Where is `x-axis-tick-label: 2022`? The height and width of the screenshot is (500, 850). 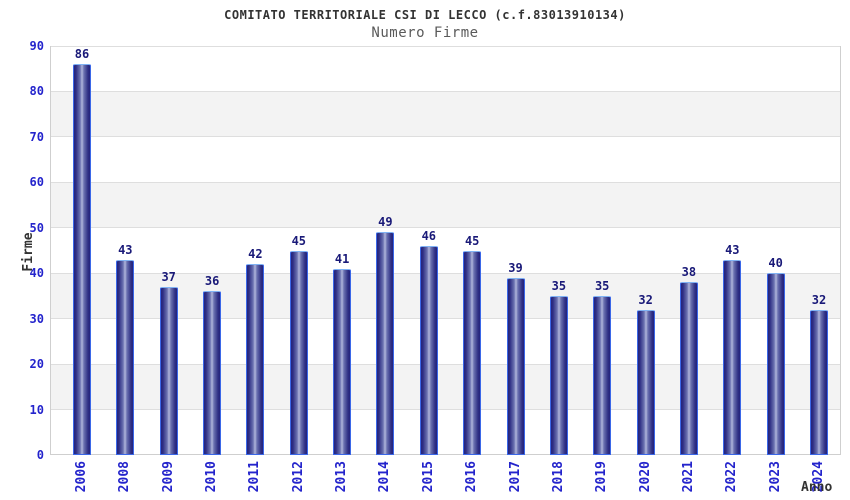 x-axis-tick-label: 2022 is located at coordinates (732, 477).